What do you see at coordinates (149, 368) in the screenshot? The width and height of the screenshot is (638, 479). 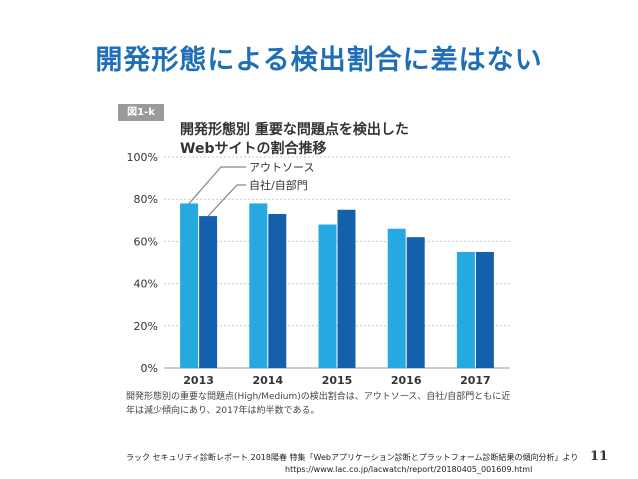 I see `y-tick-label-0: 0%` at bounding box center [149, 368].